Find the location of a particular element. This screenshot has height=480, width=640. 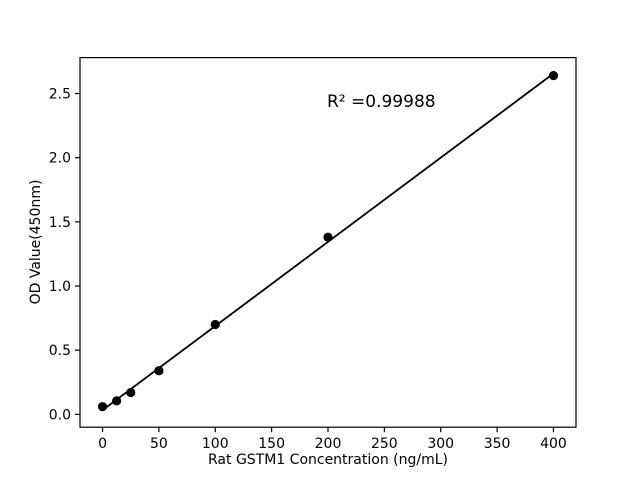

x-tick-label: 300 is located at coordinates (440, 444).